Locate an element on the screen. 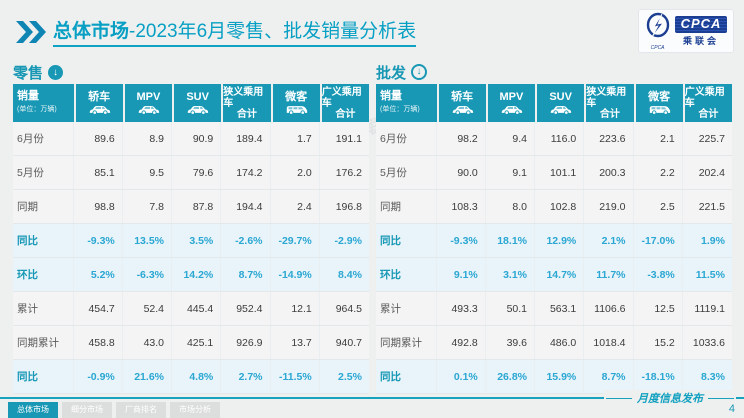 Image resolution: width=744 pixels, height=418 pixels. table-cell: 221.5 is located at coordinates (711, 206).